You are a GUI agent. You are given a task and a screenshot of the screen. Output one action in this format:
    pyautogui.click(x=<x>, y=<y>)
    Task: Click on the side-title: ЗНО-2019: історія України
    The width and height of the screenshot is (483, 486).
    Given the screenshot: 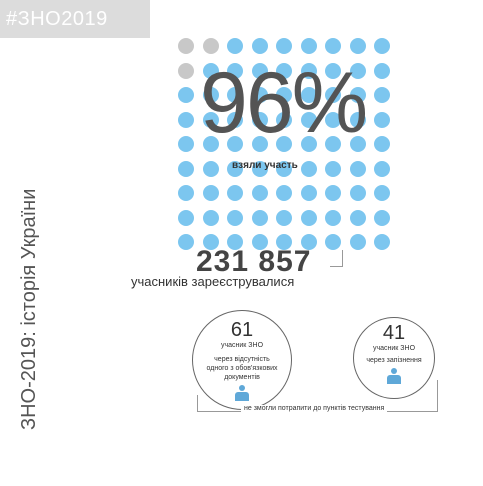 What is the action you would take?
    pyautogui.click(x=29, y=309)
    